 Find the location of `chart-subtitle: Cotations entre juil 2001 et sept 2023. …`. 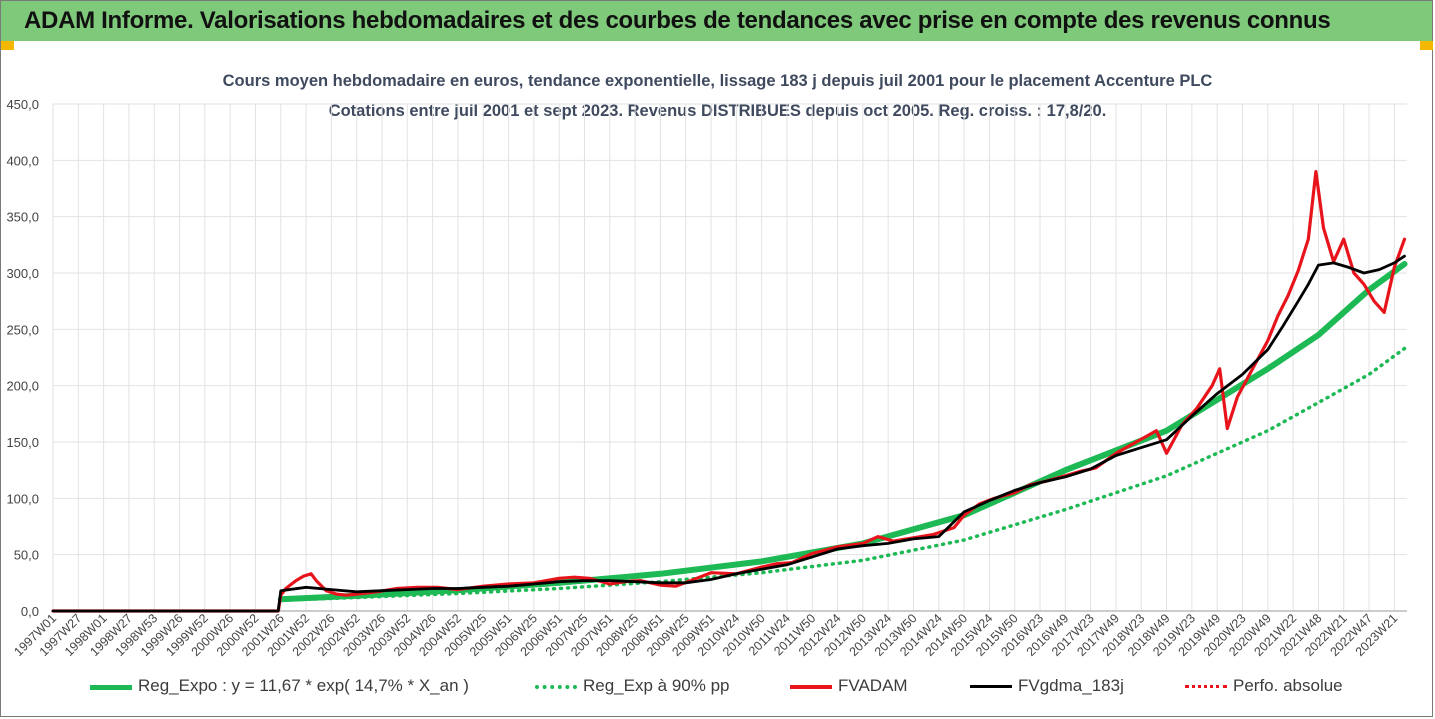

chart-subtitle: Cotations entre juil 2001 et sept 2023. … is located at coordinates (717, 111).